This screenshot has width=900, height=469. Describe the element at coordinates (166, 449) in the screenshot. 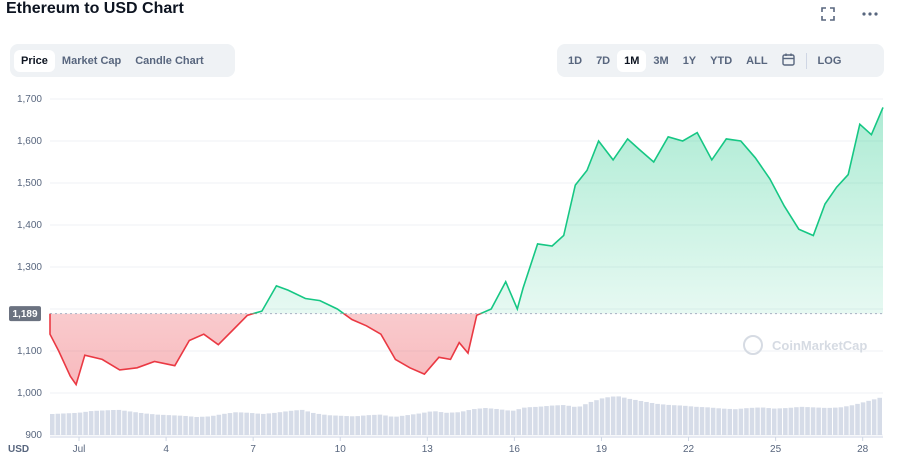

I see `x-tick-label: 4` at that location.